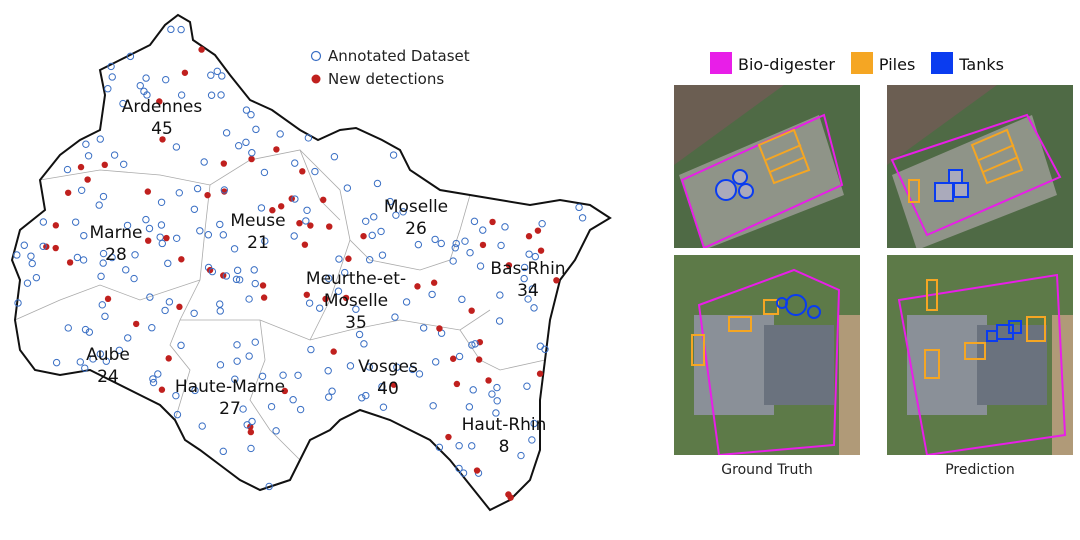  I want to click on region-name: Moselle, so click(356, 301).